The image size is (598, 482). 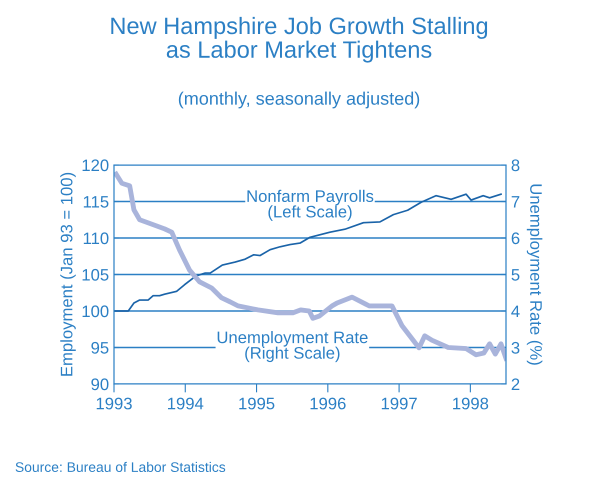 I want to click on y-tick-label: 100, so click(x=95, y=311).